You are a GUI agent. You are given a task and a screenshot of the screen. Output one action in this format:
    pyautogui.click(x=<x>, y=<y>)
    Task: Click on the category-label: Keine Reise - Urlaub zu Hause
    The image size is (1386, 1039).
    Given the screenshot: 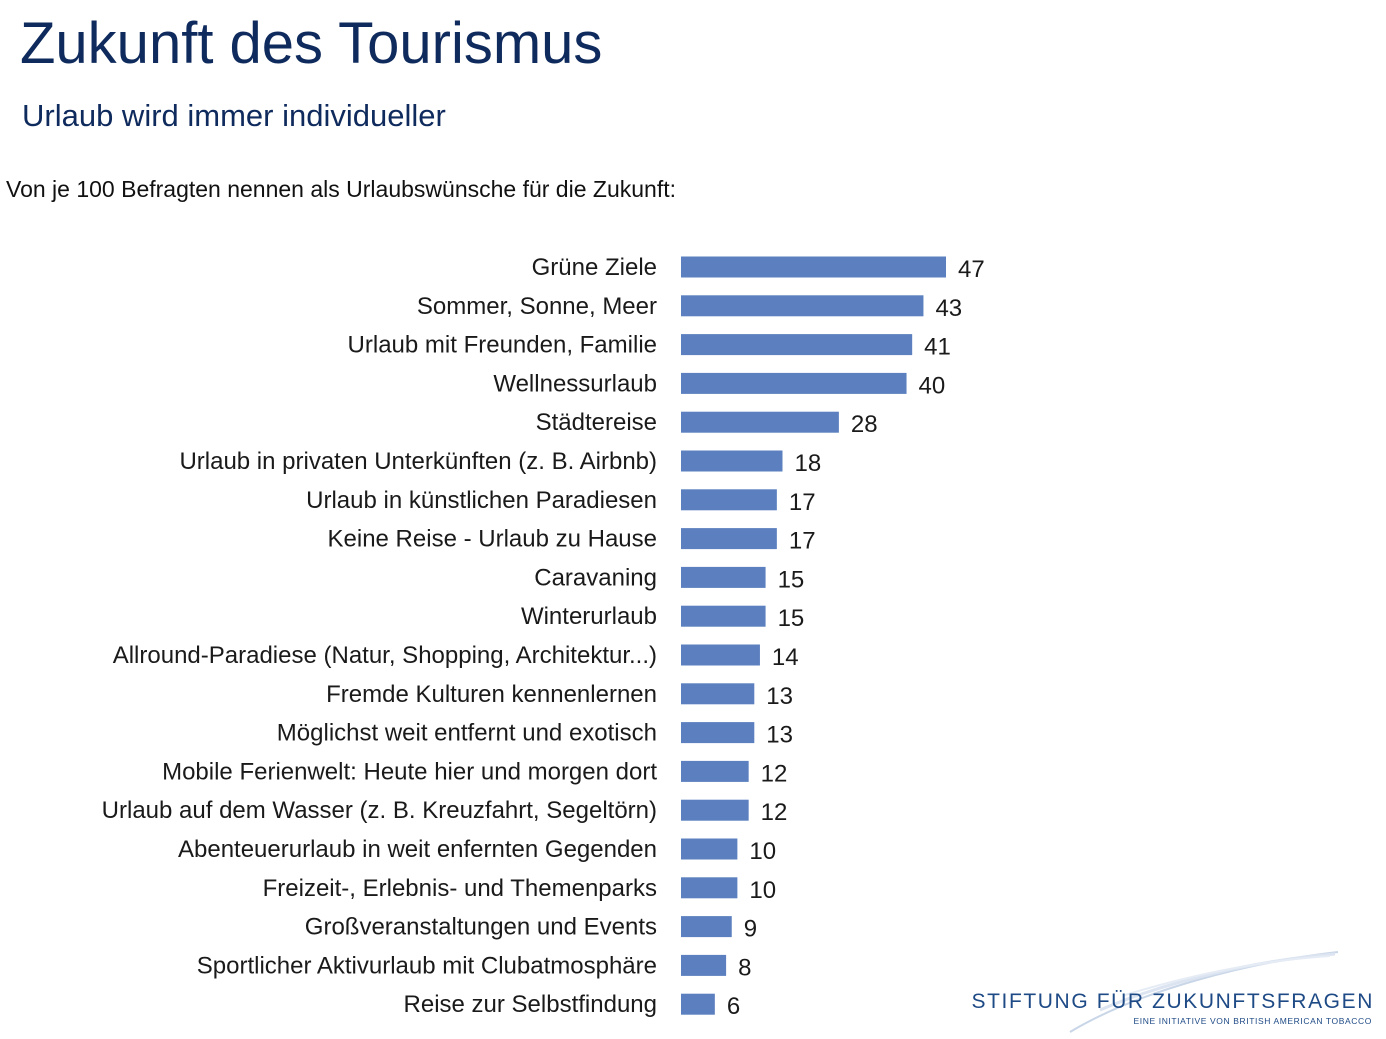 What is the action you would take?
    pyautogui.click(x=493, y=539)
    